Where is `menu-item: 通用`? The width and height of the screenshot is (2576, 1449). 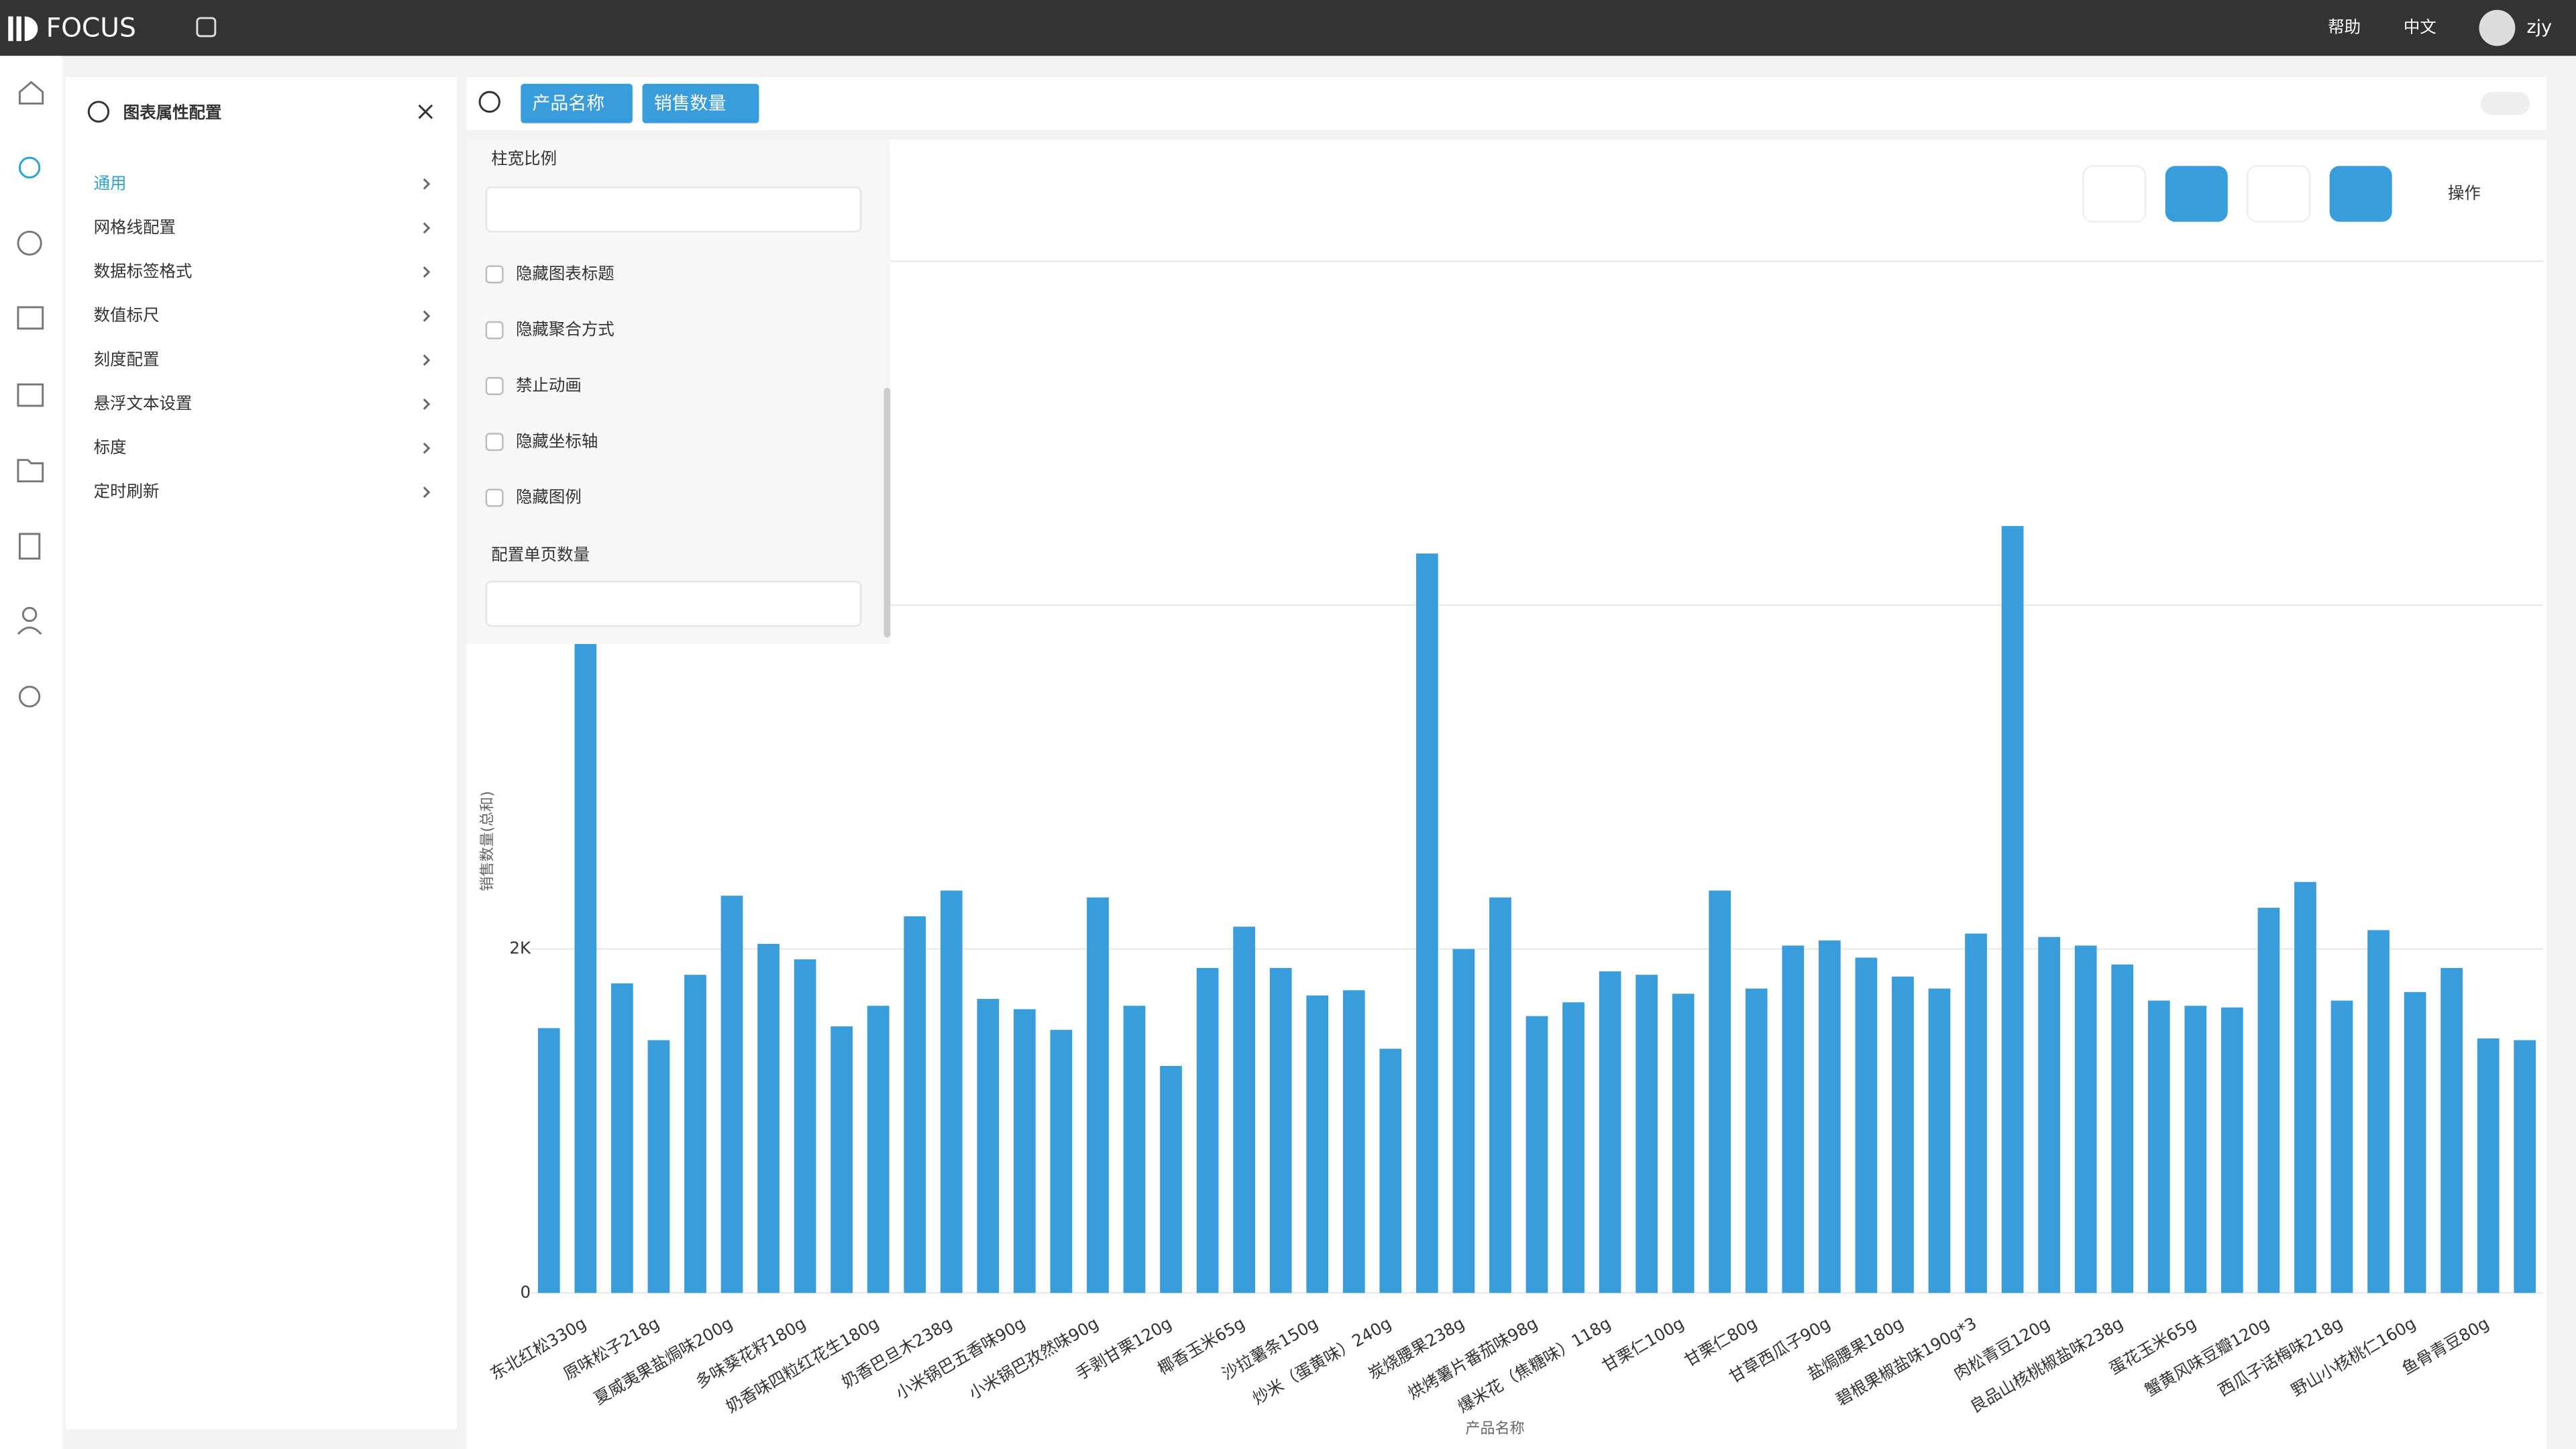 menu-item: 通用 is located at coordinates (110, 183).